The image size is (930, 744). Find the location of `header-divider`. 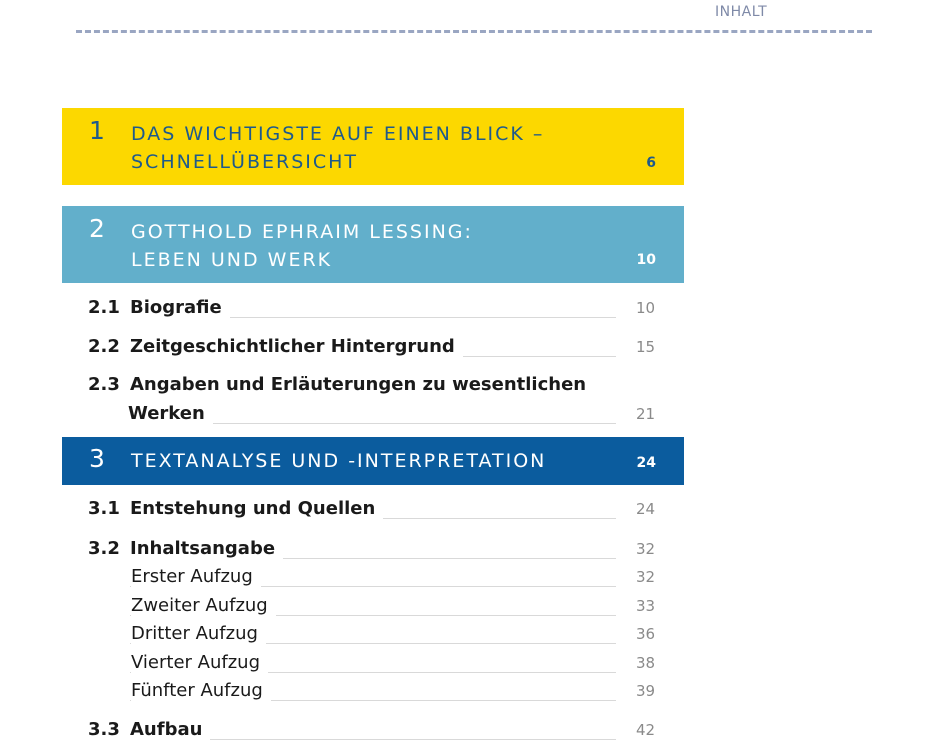

header-divider is located at coordinates (474, 31).